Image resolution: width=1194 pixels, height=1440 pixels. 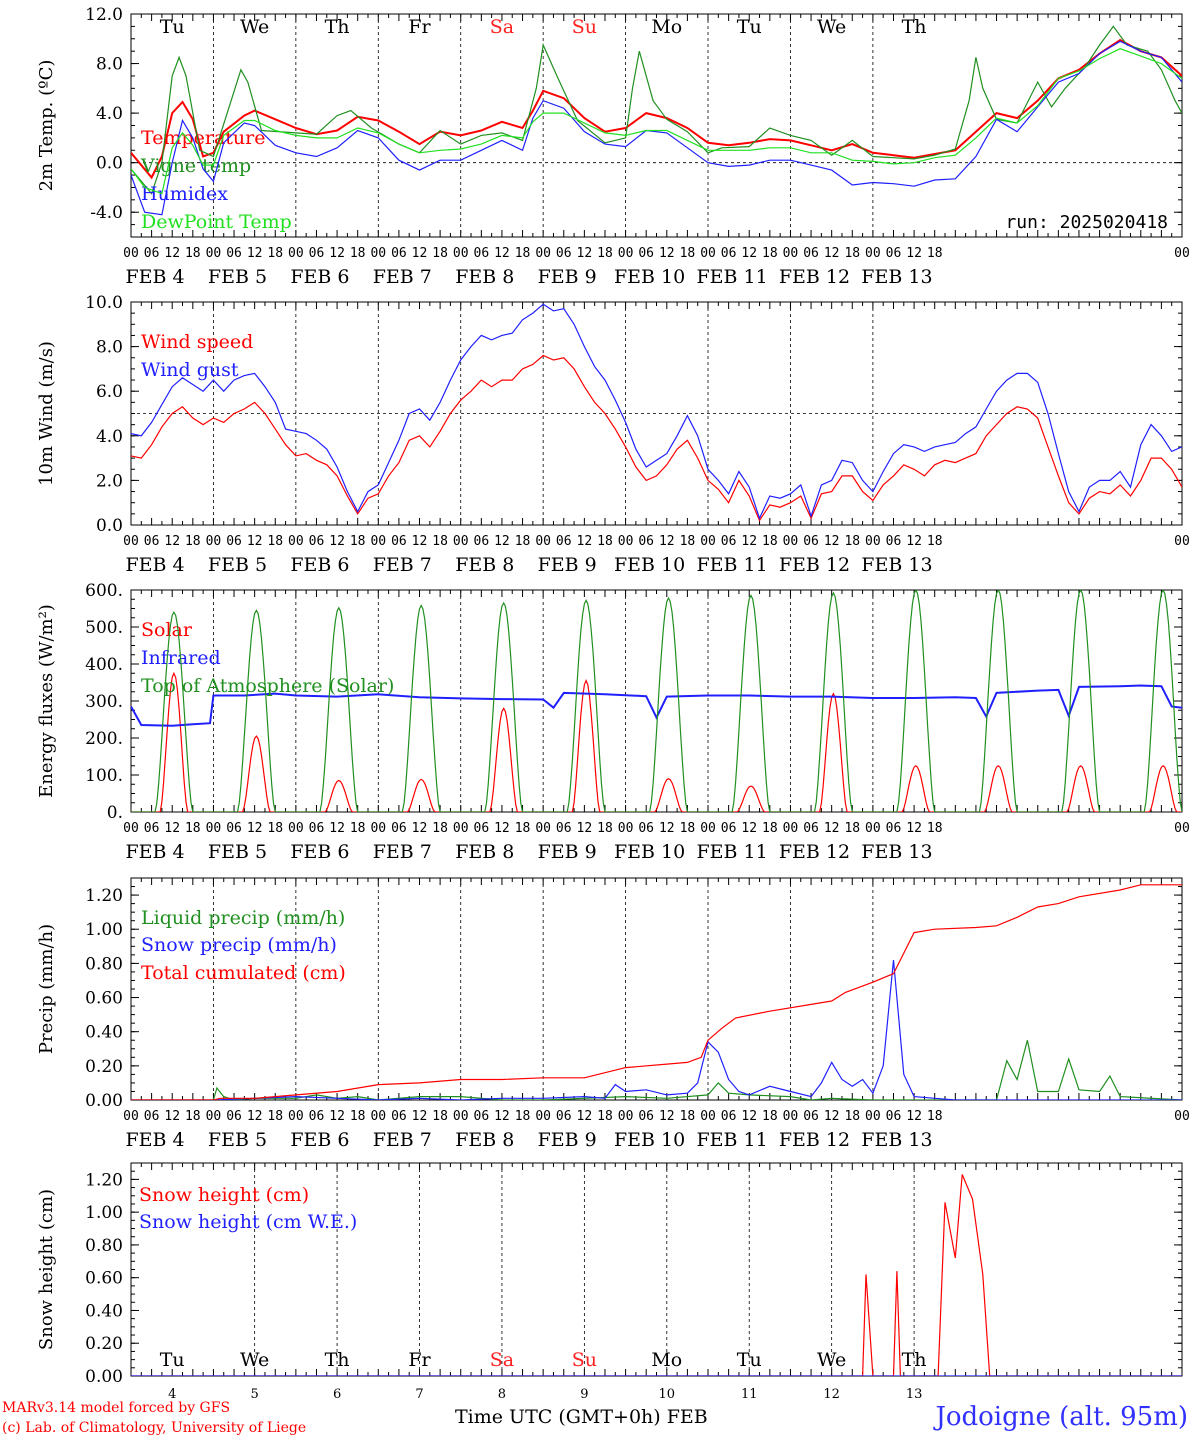 I want to click on day-name-we: We, so click(x=831, y=1360).